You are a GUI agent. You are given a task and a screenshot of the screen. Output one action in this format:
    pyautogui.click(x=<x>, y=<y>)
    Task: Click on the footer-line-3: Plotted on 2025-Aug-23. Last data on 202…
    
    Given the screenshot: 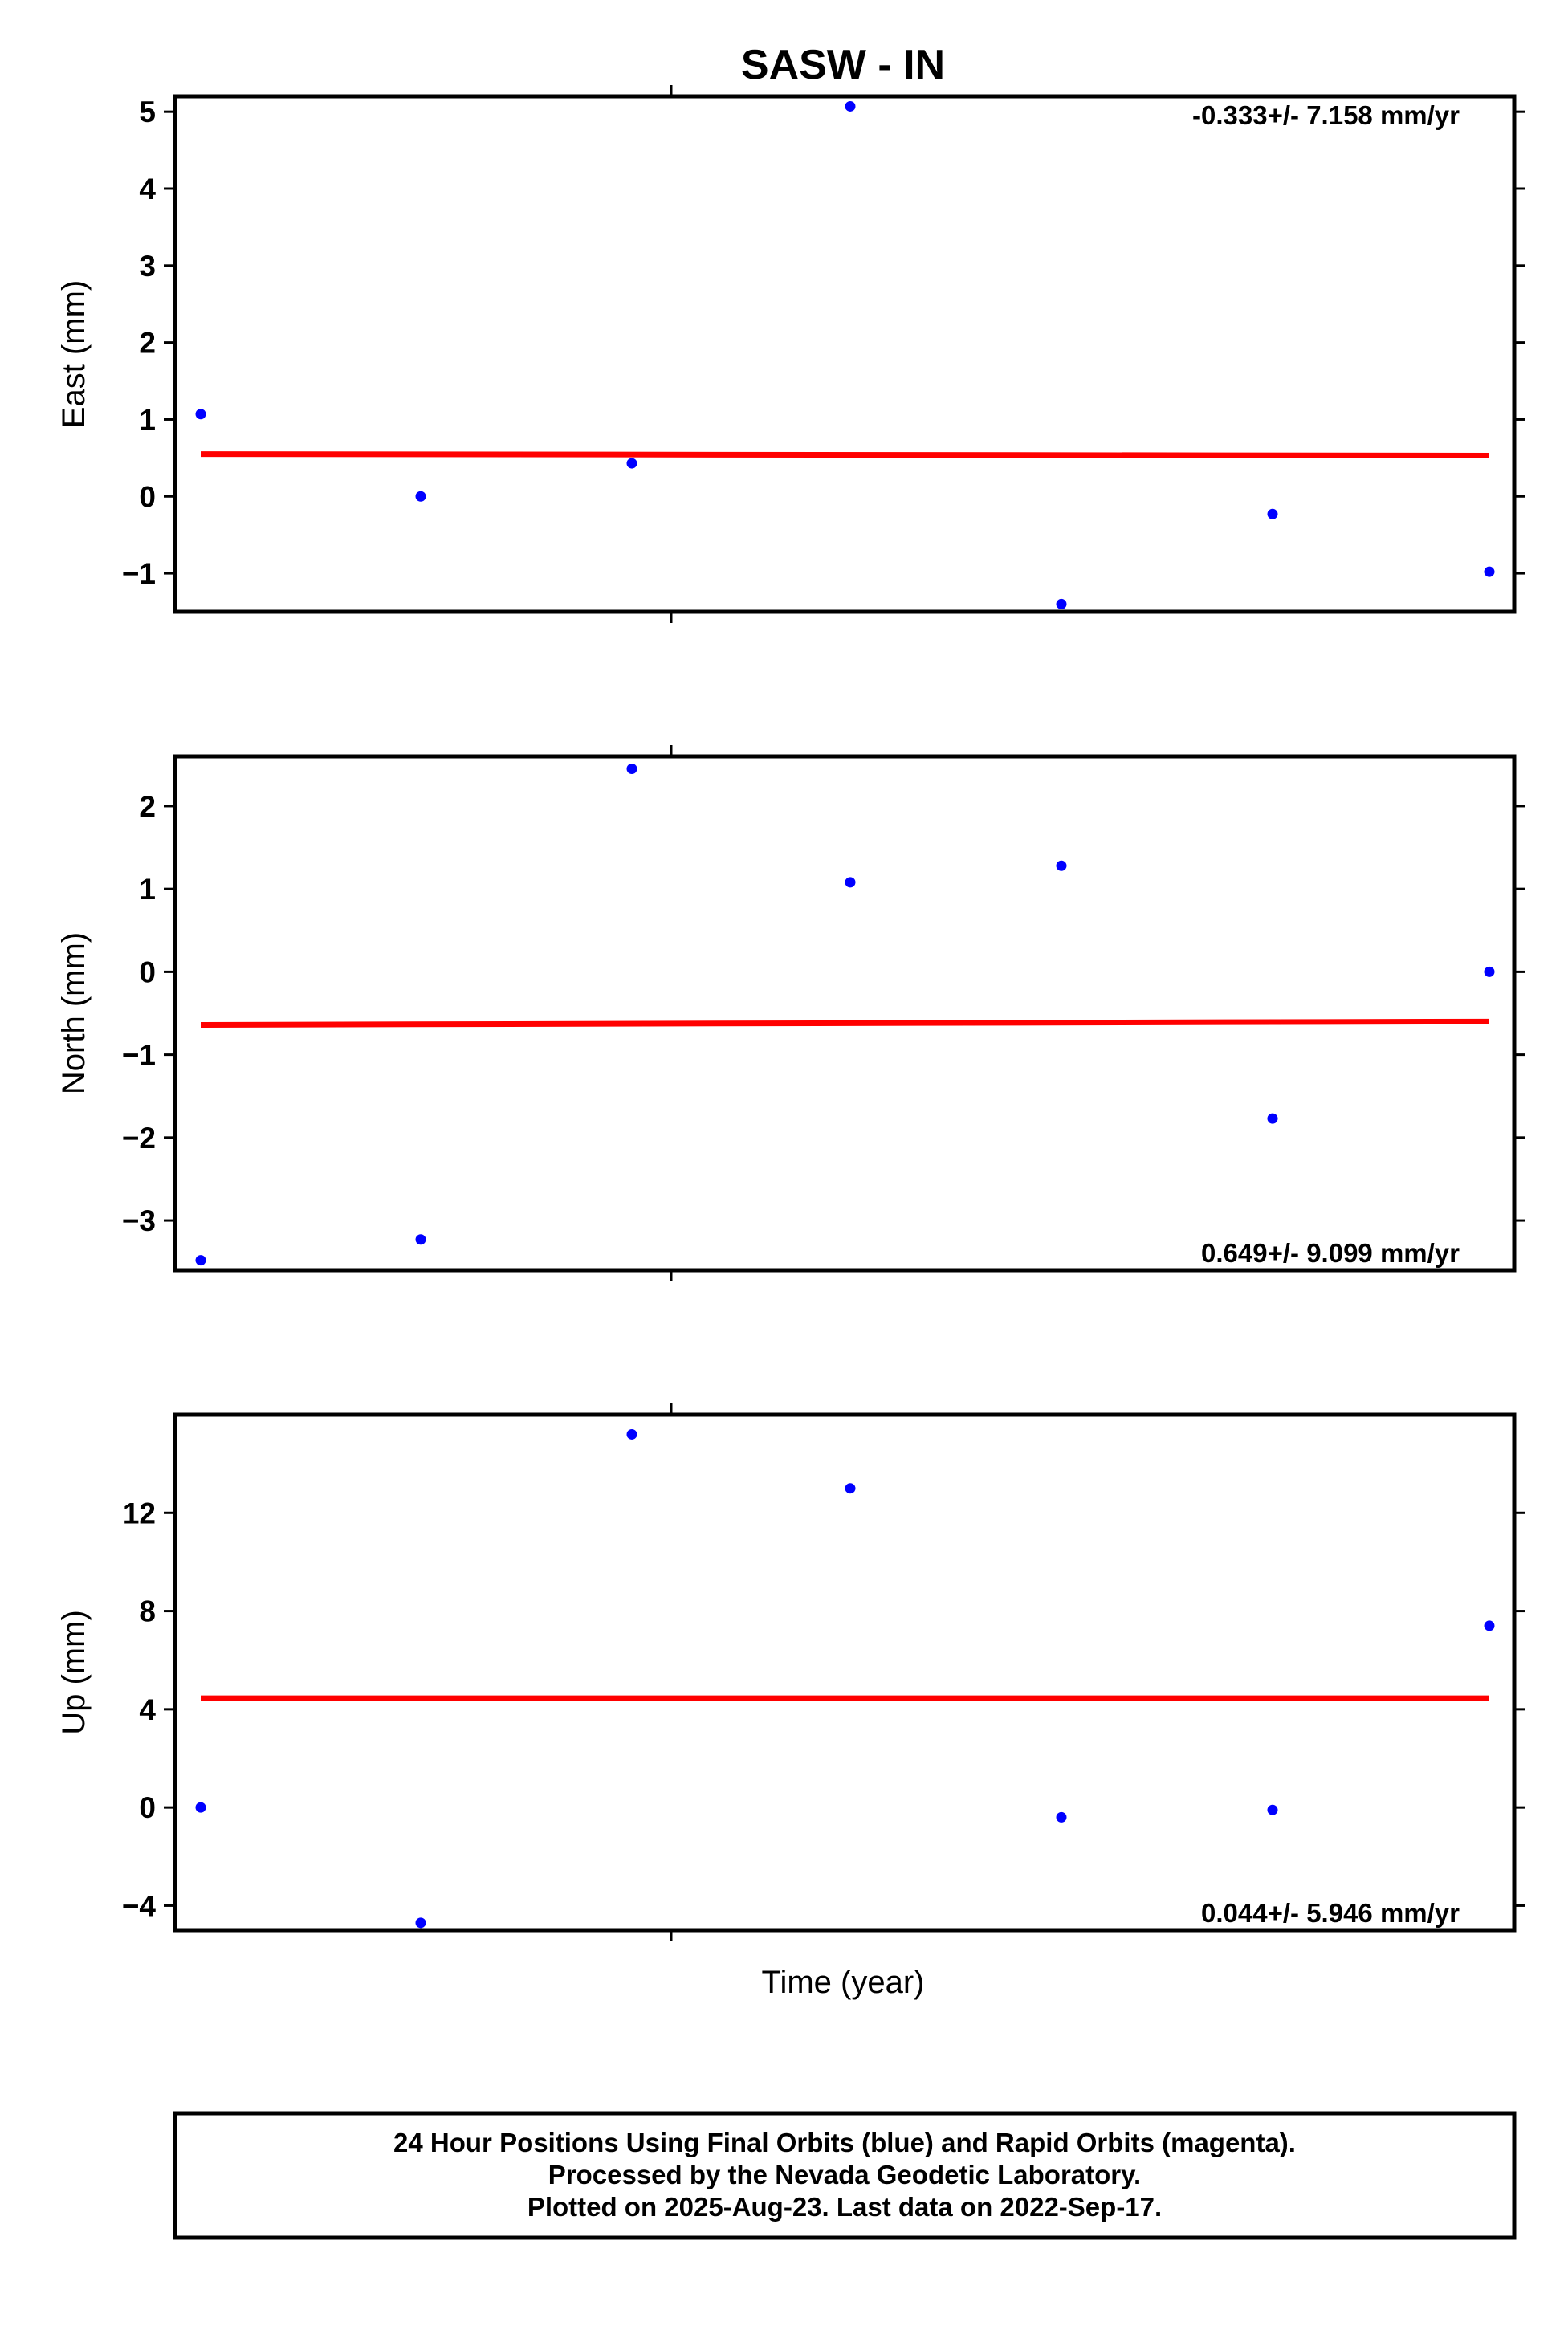 What is the action you would take?
    pyautogui.click(x=844, y=2207)
    